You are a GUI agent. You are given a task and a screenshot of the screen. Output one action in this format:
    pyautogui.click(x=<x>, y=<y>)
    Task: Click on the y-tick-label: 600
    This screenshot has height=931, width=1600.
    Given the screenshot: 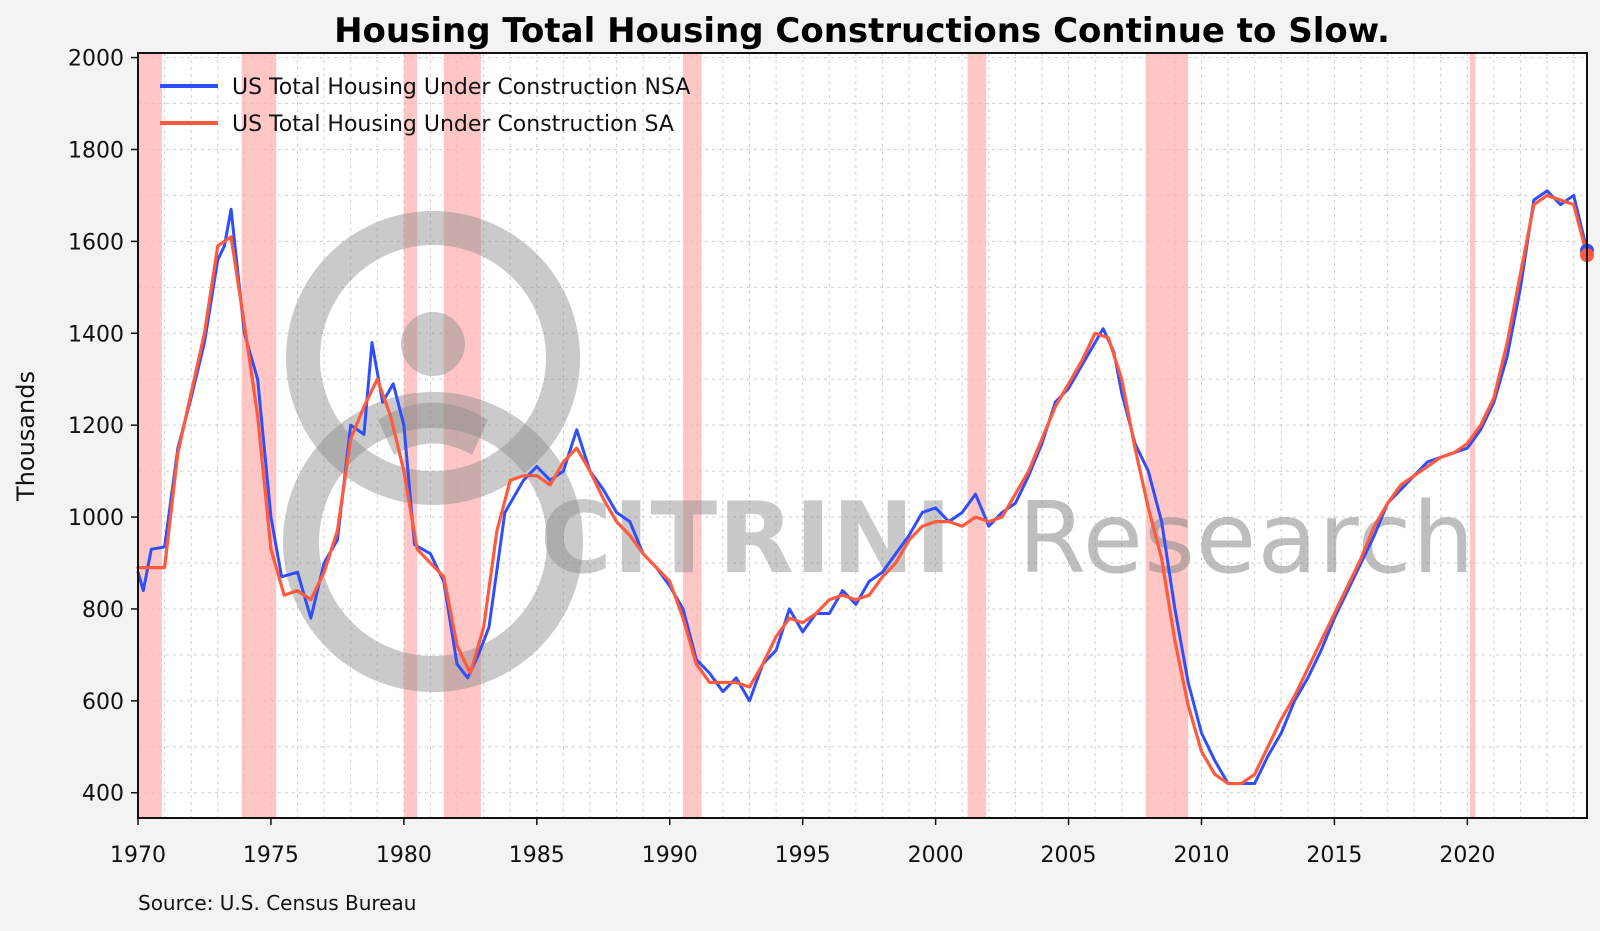 What is the action you would take?
    pyautogui.click(x=103, y=702)
    